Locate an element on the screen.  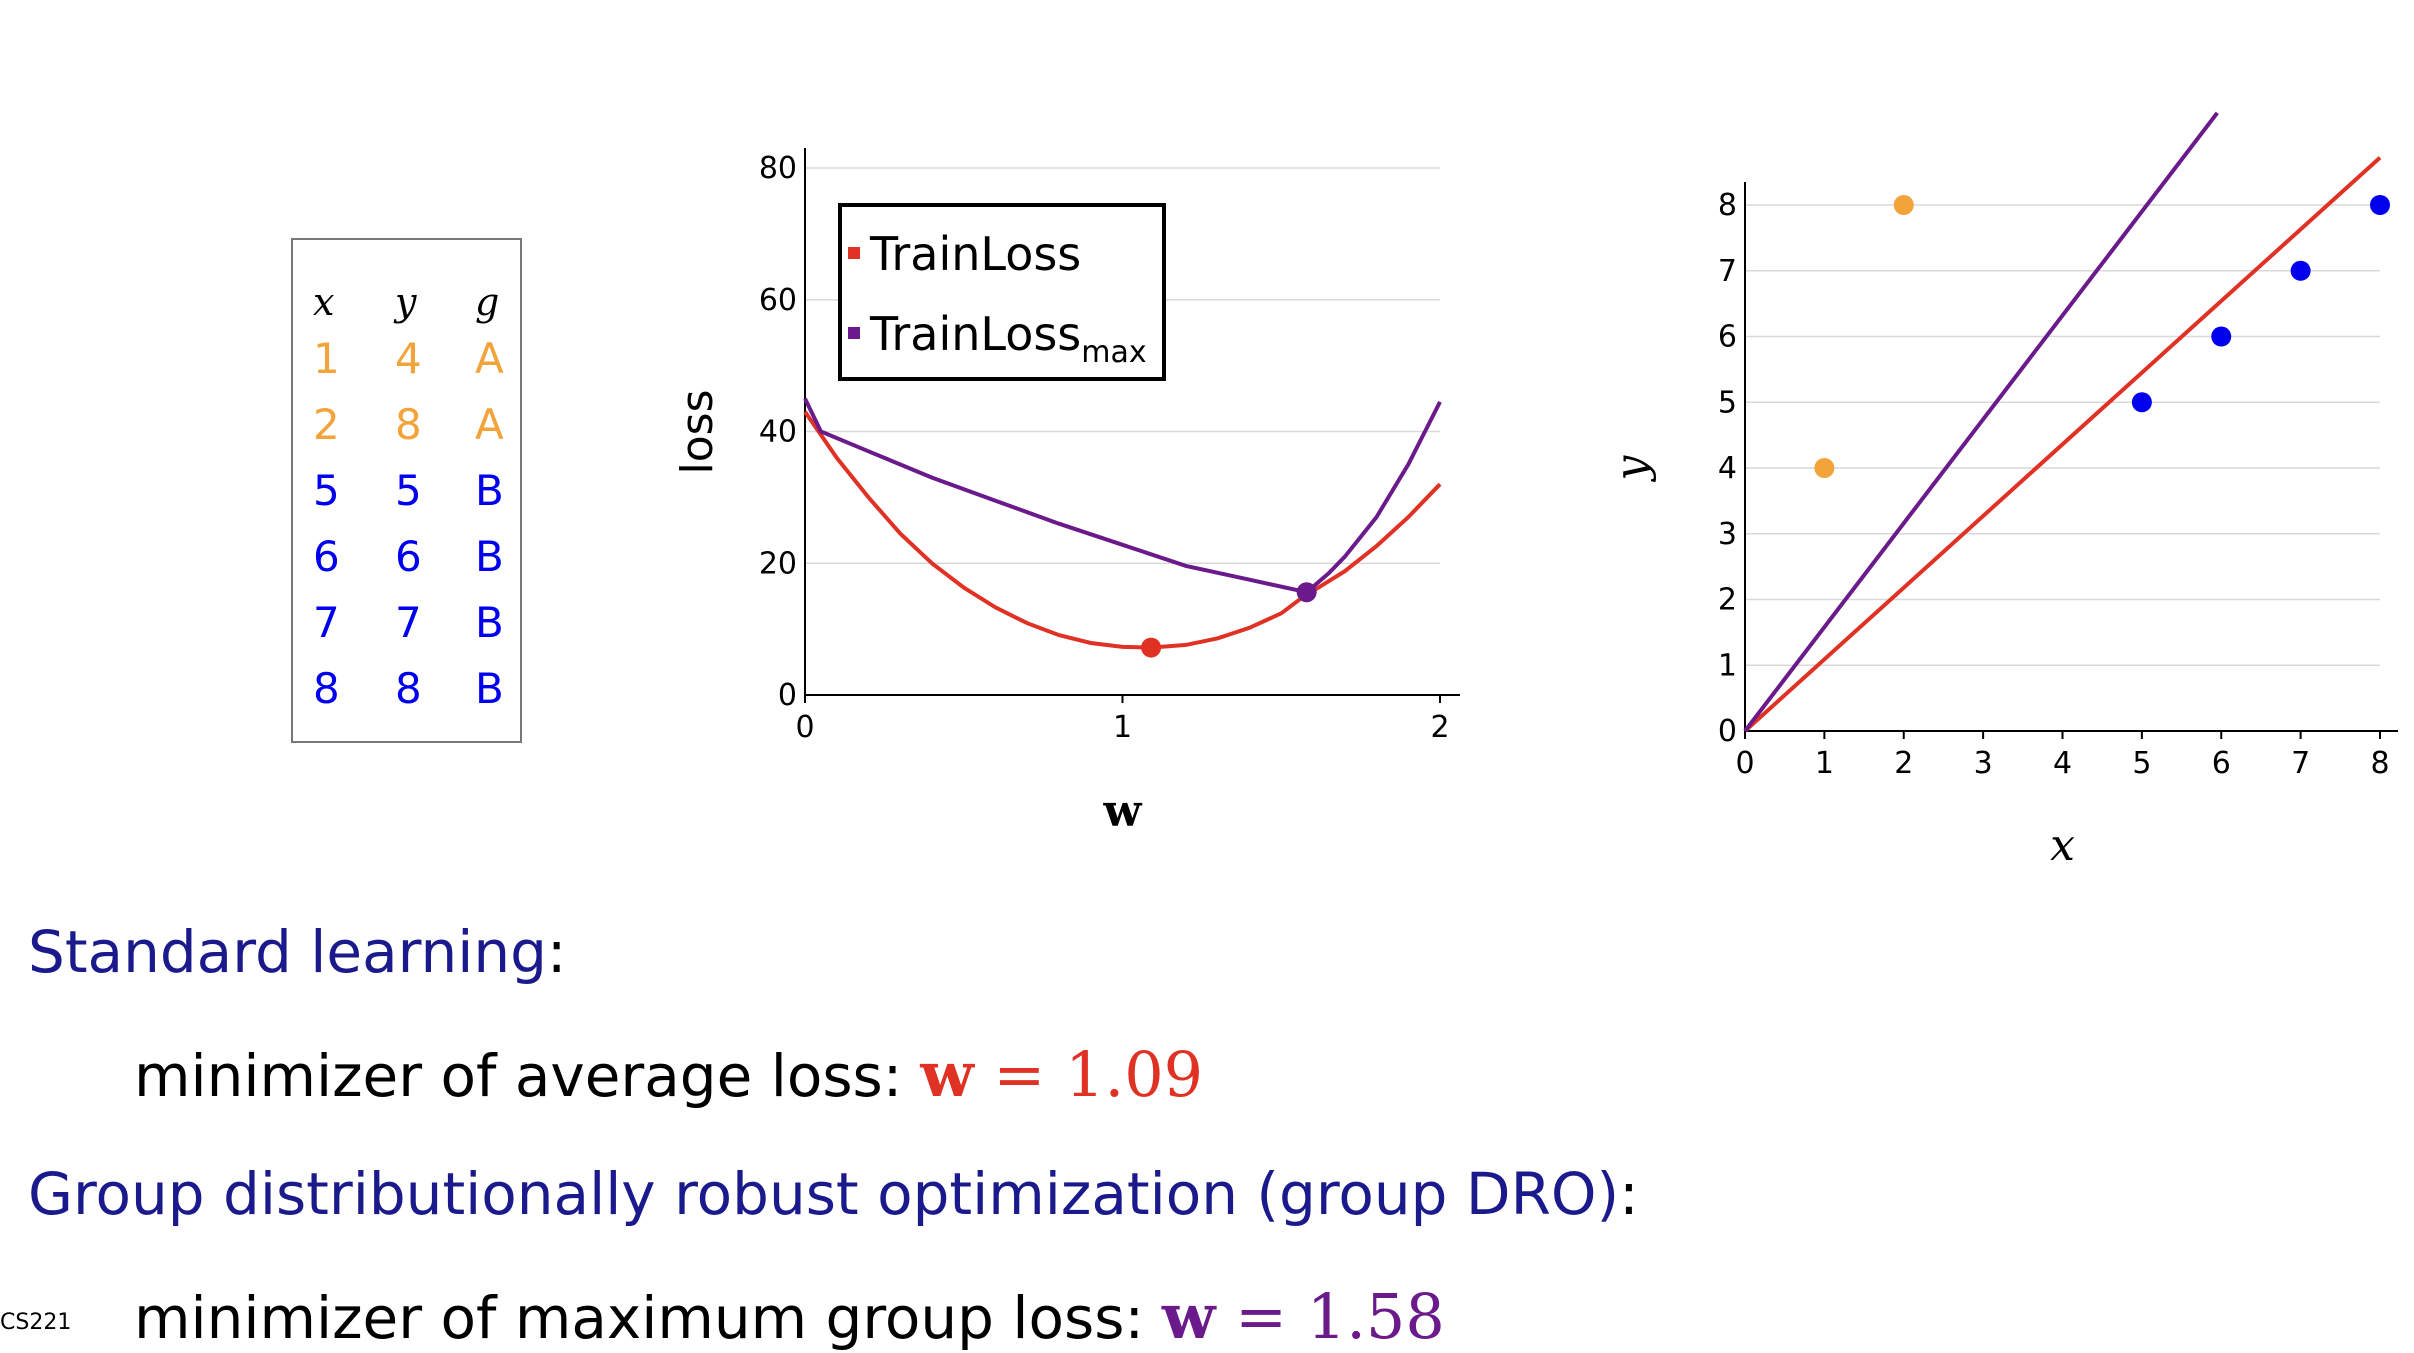
group-dro-equals: = is located at coordinates (1261, 1316).